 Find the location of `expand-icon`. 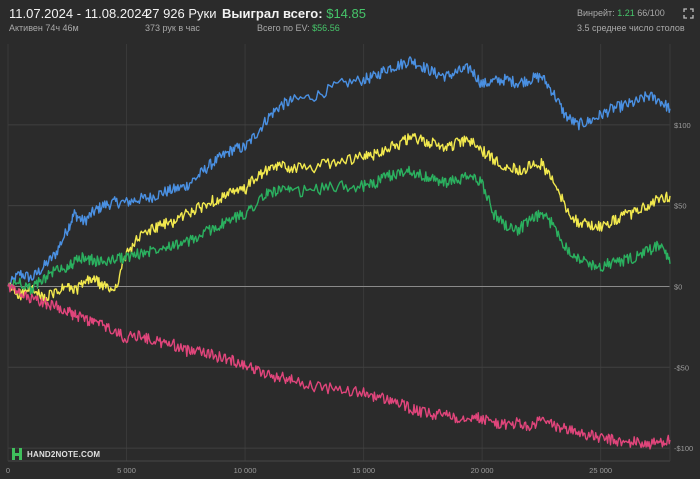

expand-icon is located at coordinates (688, 13).